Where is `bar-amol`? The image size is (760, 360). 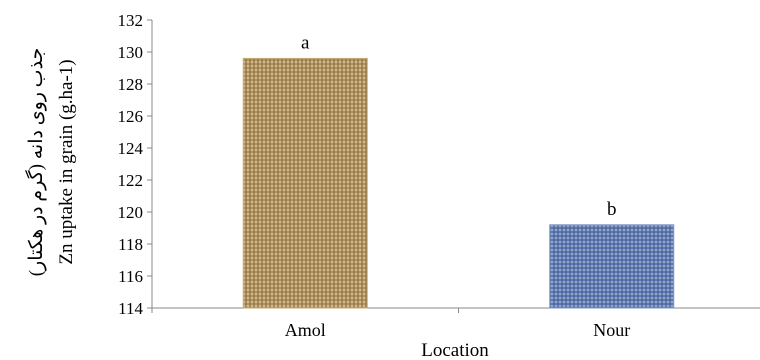 bar-amol is located at coordinates (305, 183).